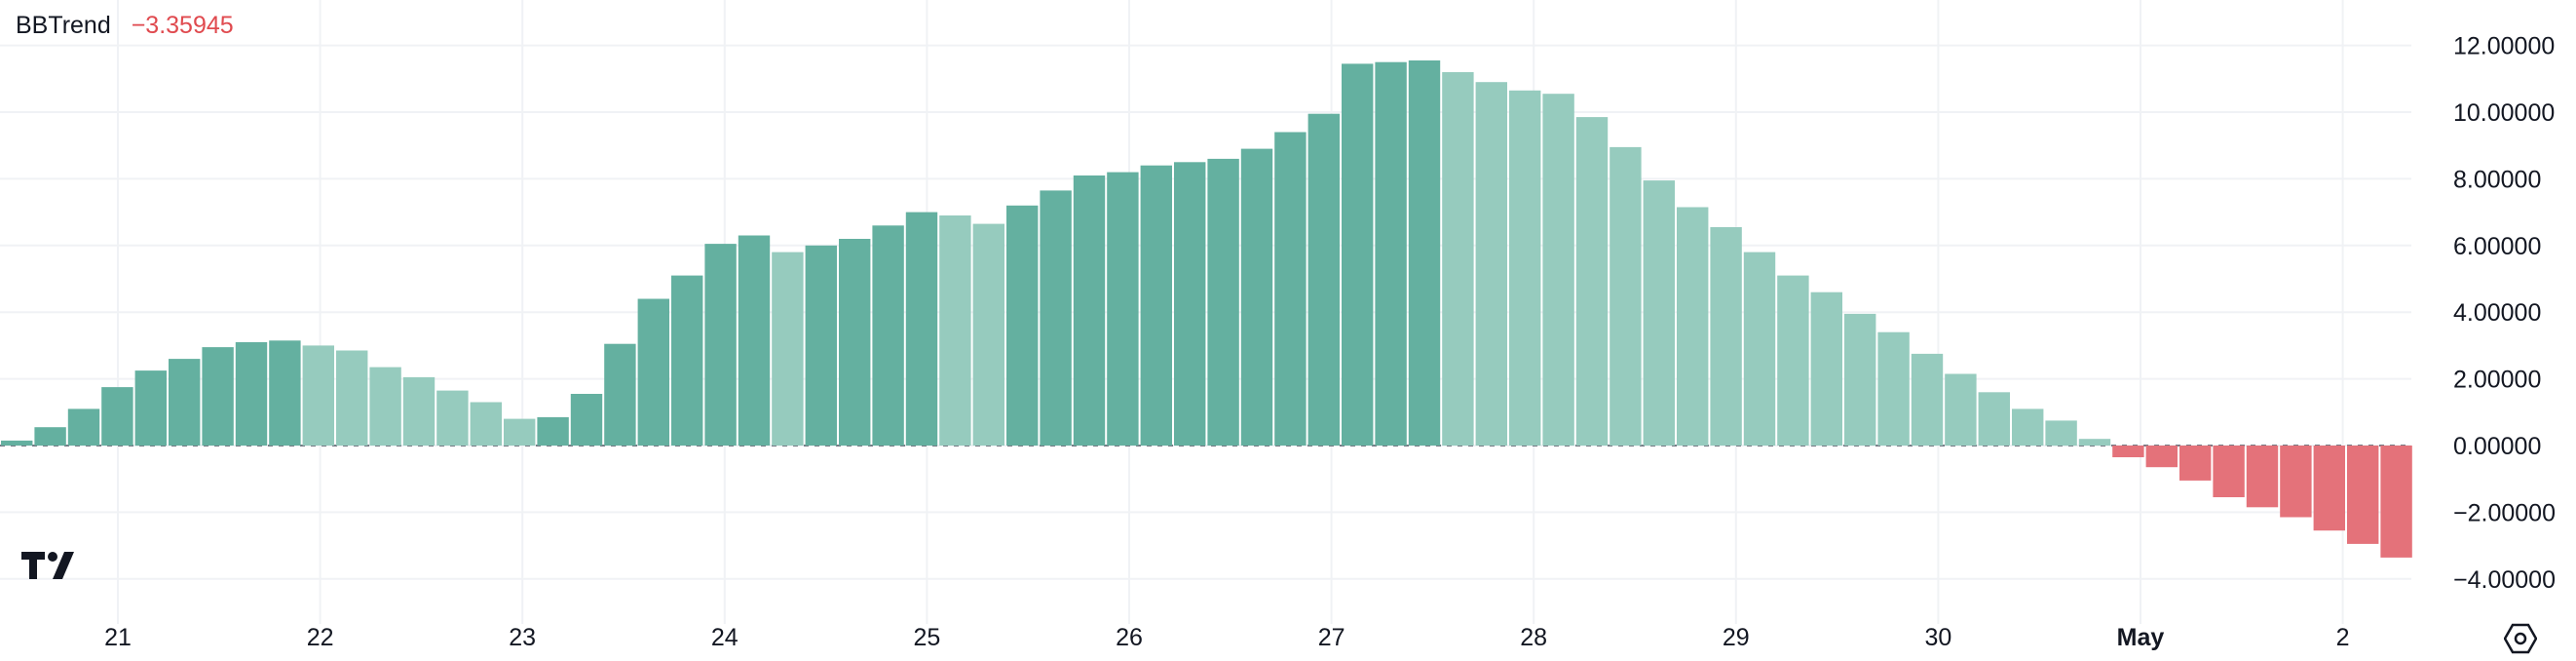 The image size is (2576, 661). I want to click on y-tick-label: 10.00000, so click(2504, 113).